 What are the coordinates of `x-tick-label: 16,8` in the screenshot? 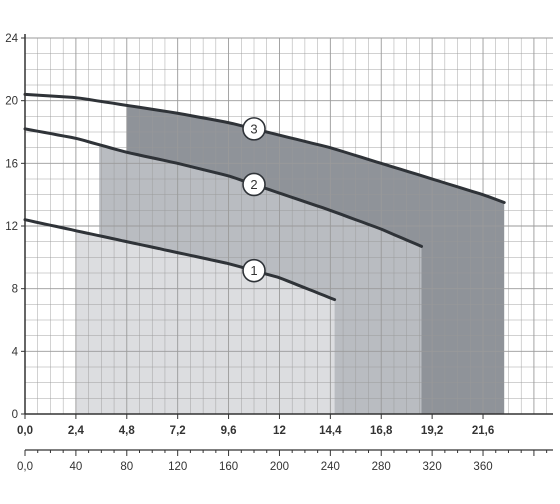 It's located at (381, 431).